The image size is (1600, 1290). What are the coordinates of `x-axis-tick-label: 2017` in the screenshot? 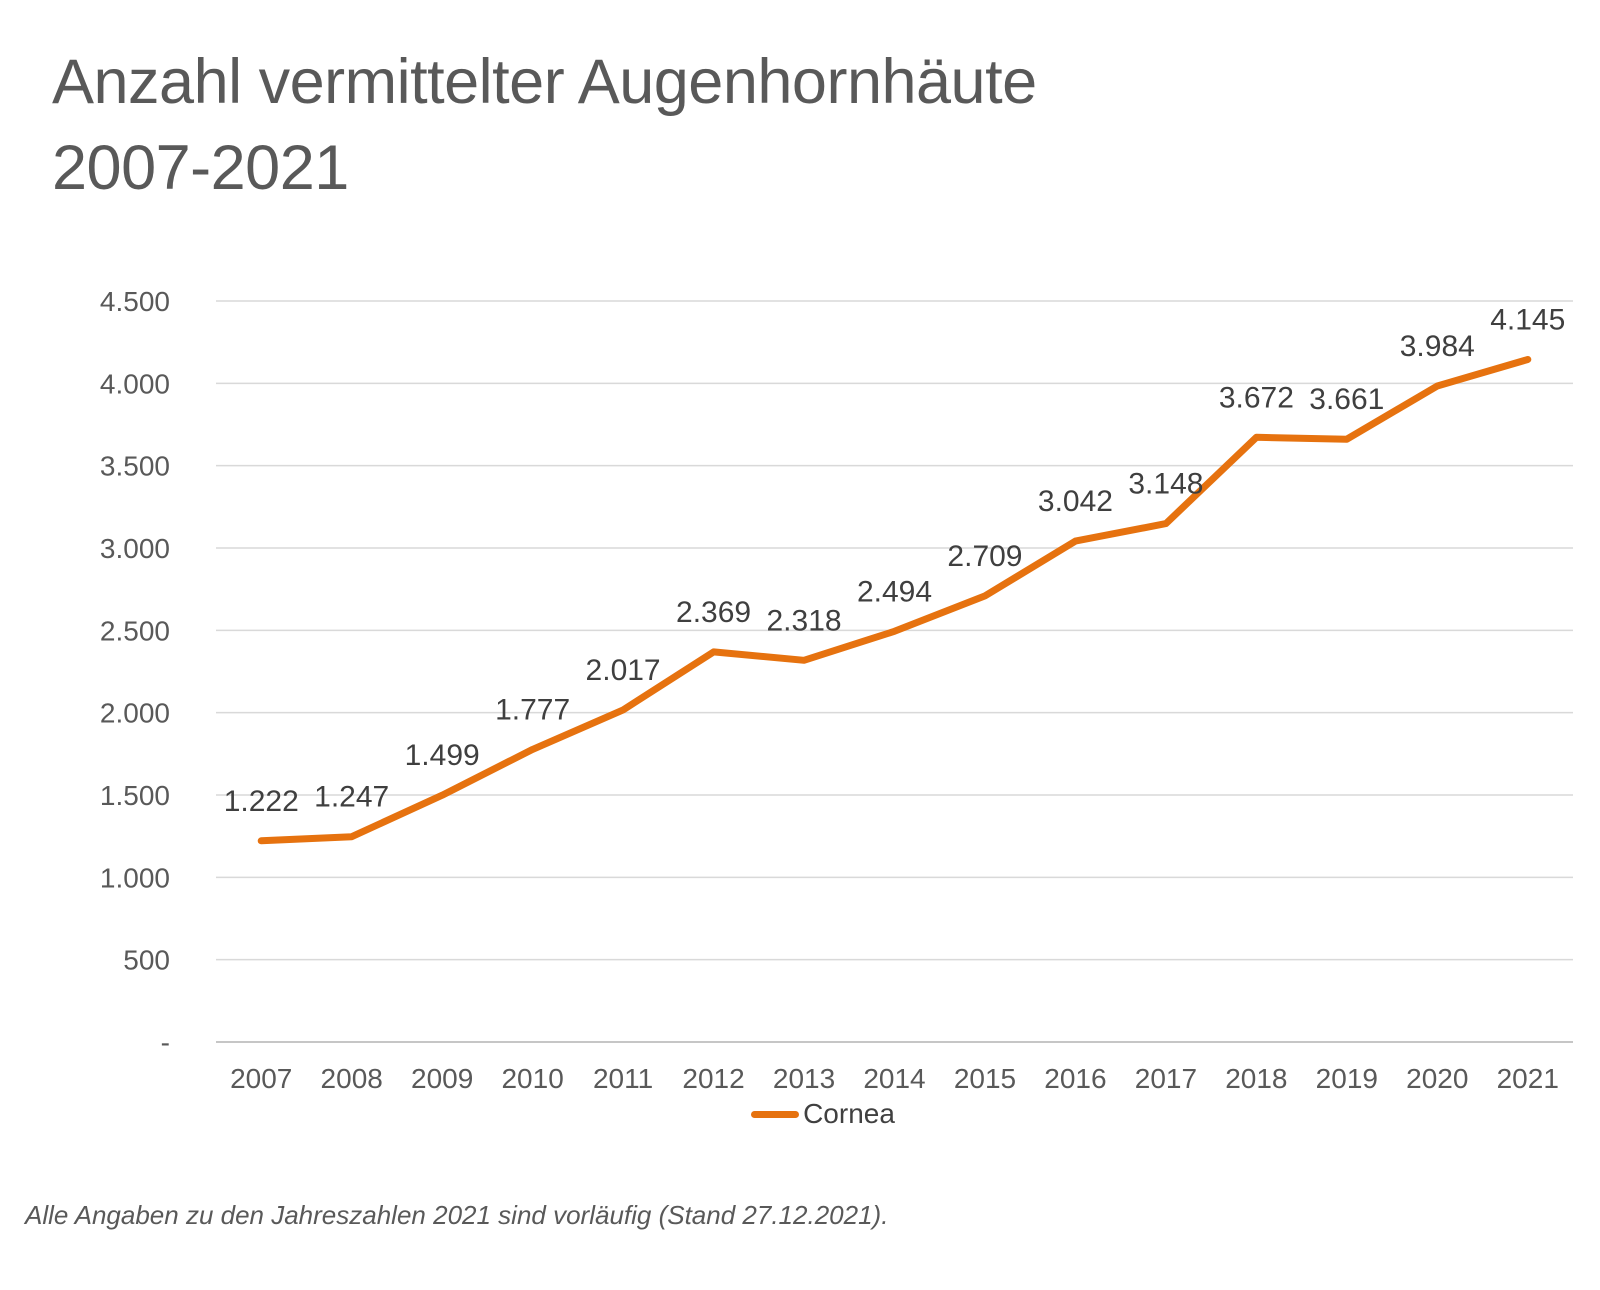 It's located at (1166, 1078).